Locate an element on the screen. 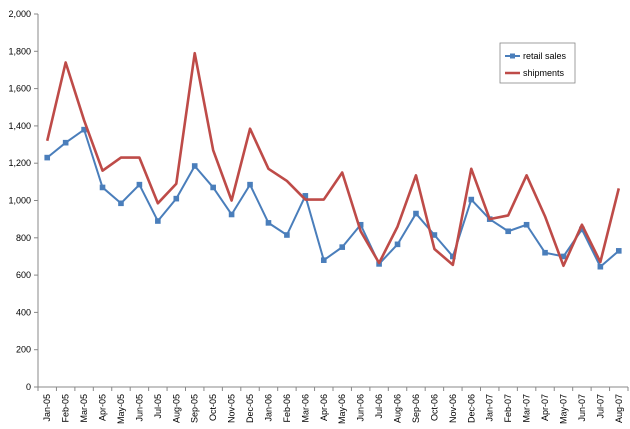 The height and width of the screenshot is (429, 630). legend: retail sales shipments is located at coordinates (537, 63).